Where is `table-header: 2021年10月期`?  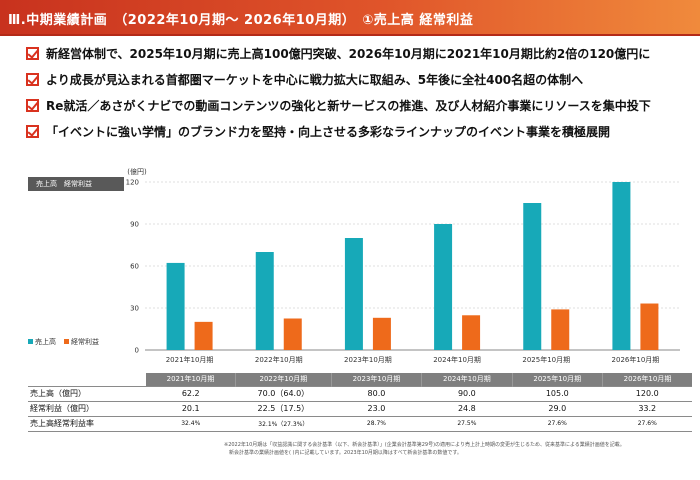
table-header: 2021年10月期 is located at coordinates (191, 379).